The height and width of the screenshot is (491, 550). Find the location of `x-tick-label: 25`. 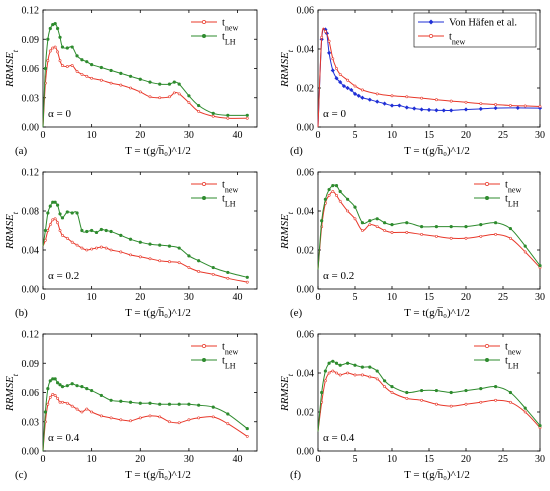

x-tick-label: 25 is located at coordinates (503, 459).